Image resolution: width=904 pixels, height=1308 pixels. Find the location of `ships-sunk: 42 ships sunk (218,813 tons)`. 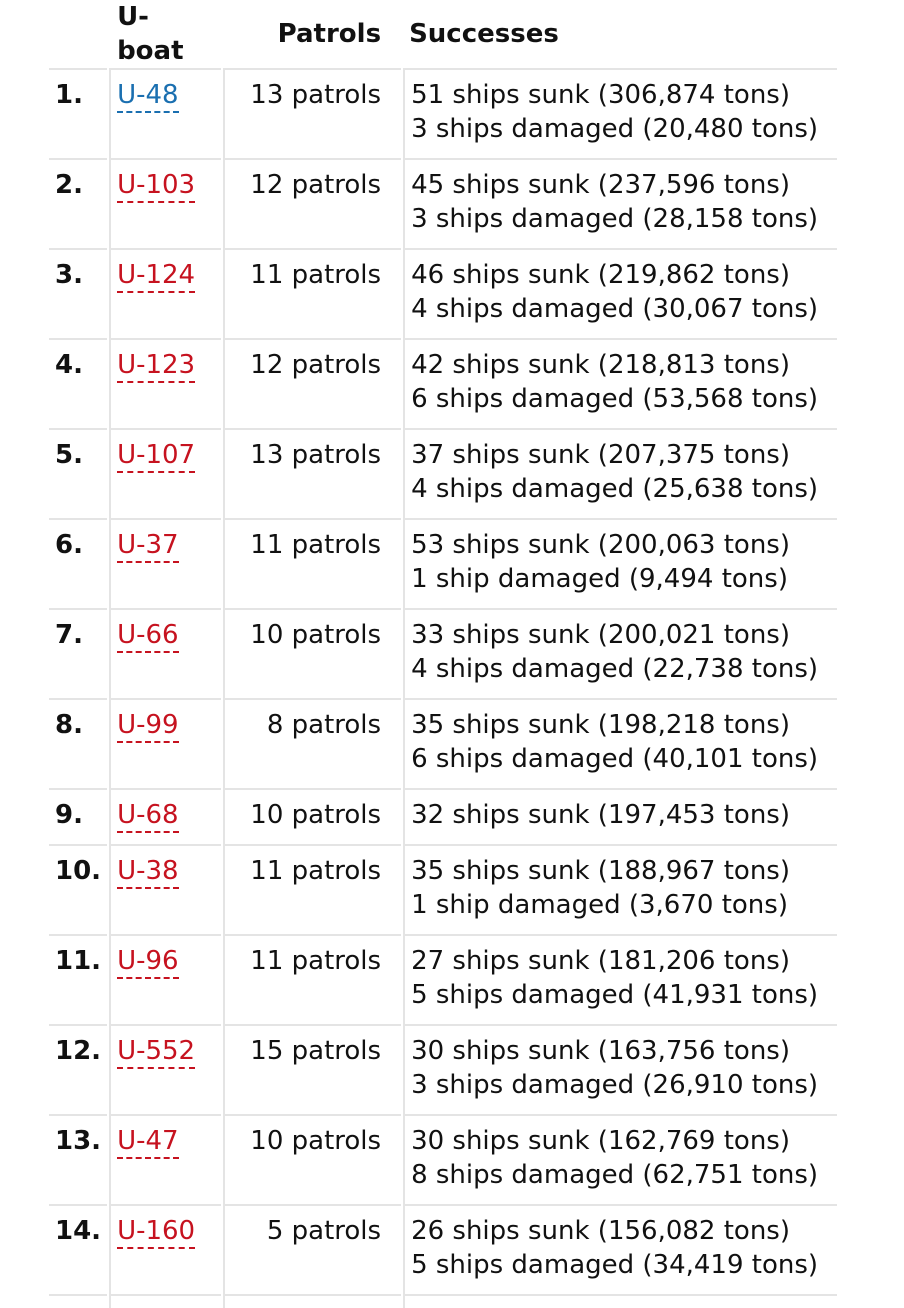

ships-sunk: 42 ships sunk (218,813 tons) is located at coordinates (600, 365).